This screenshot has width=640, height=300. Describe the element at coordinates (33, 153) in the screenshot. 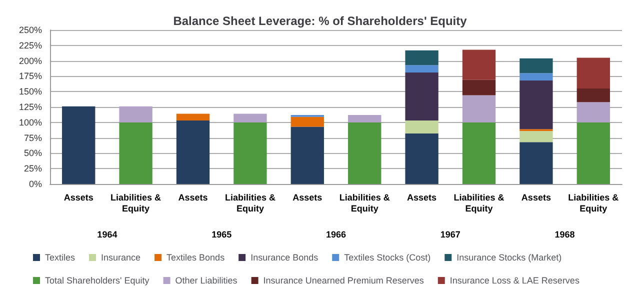

I see `y-tick-label: 50%` at that location.